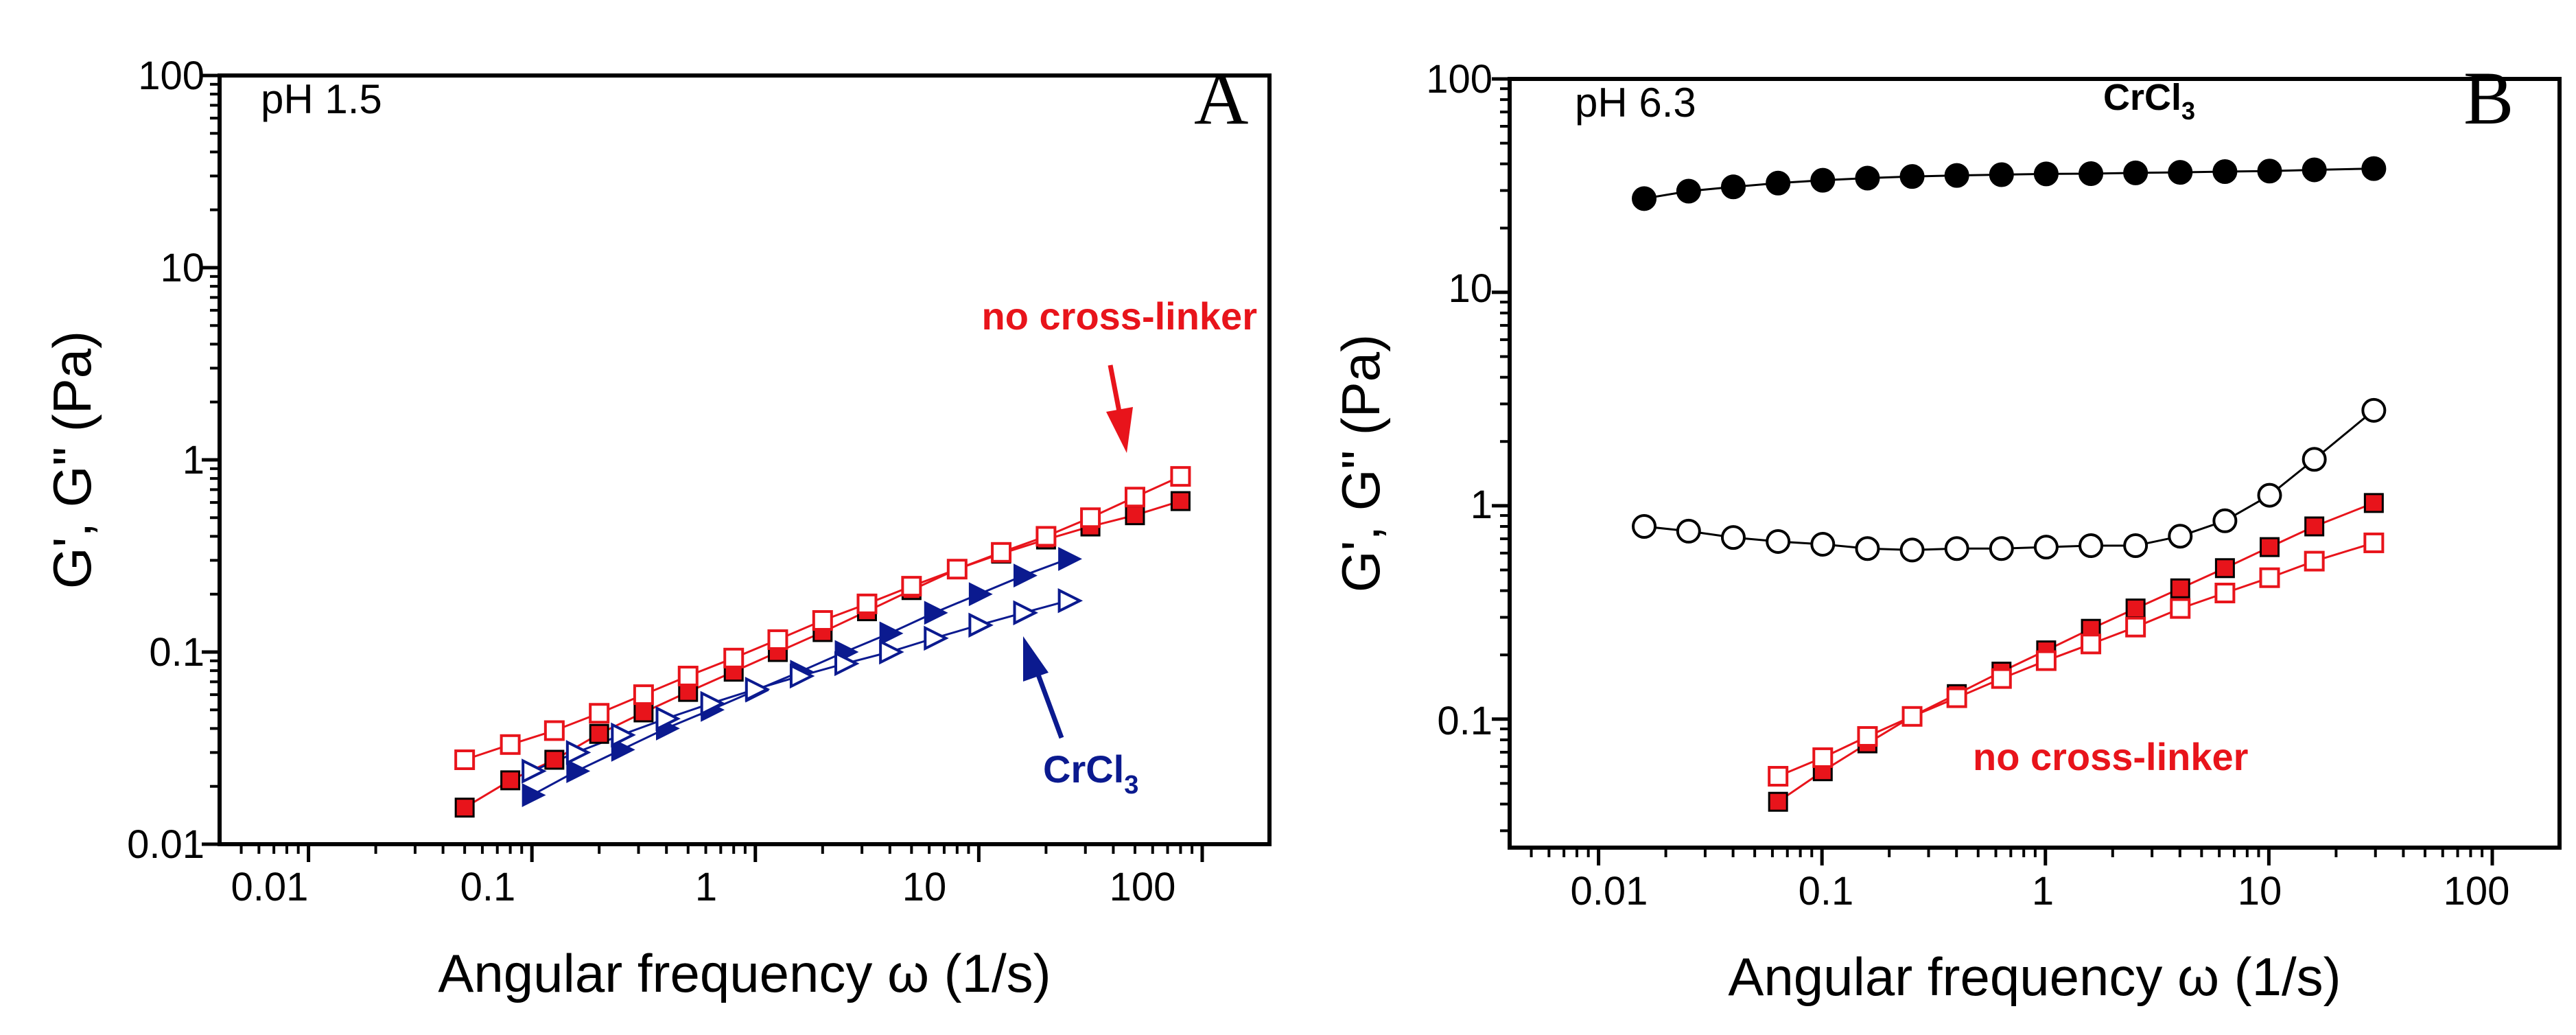 The image size is (2576, 1035). What do you see at coordinates (193, 460) in the screenshot?
I see `panel-a-y-tick-label: 1` at bounding box center [193, 460].